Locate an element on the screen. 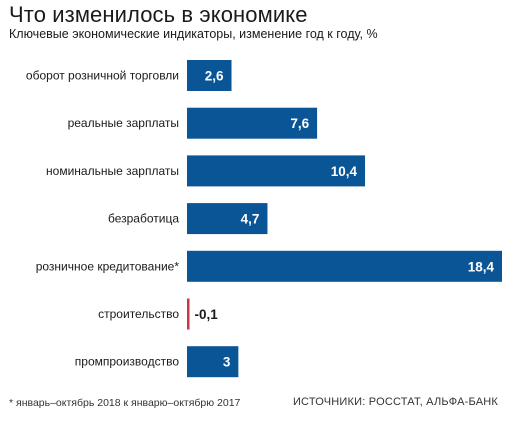 The height and width of the screenshot is (425, 512). category-label: безработица is located at coordinates (143, 219).